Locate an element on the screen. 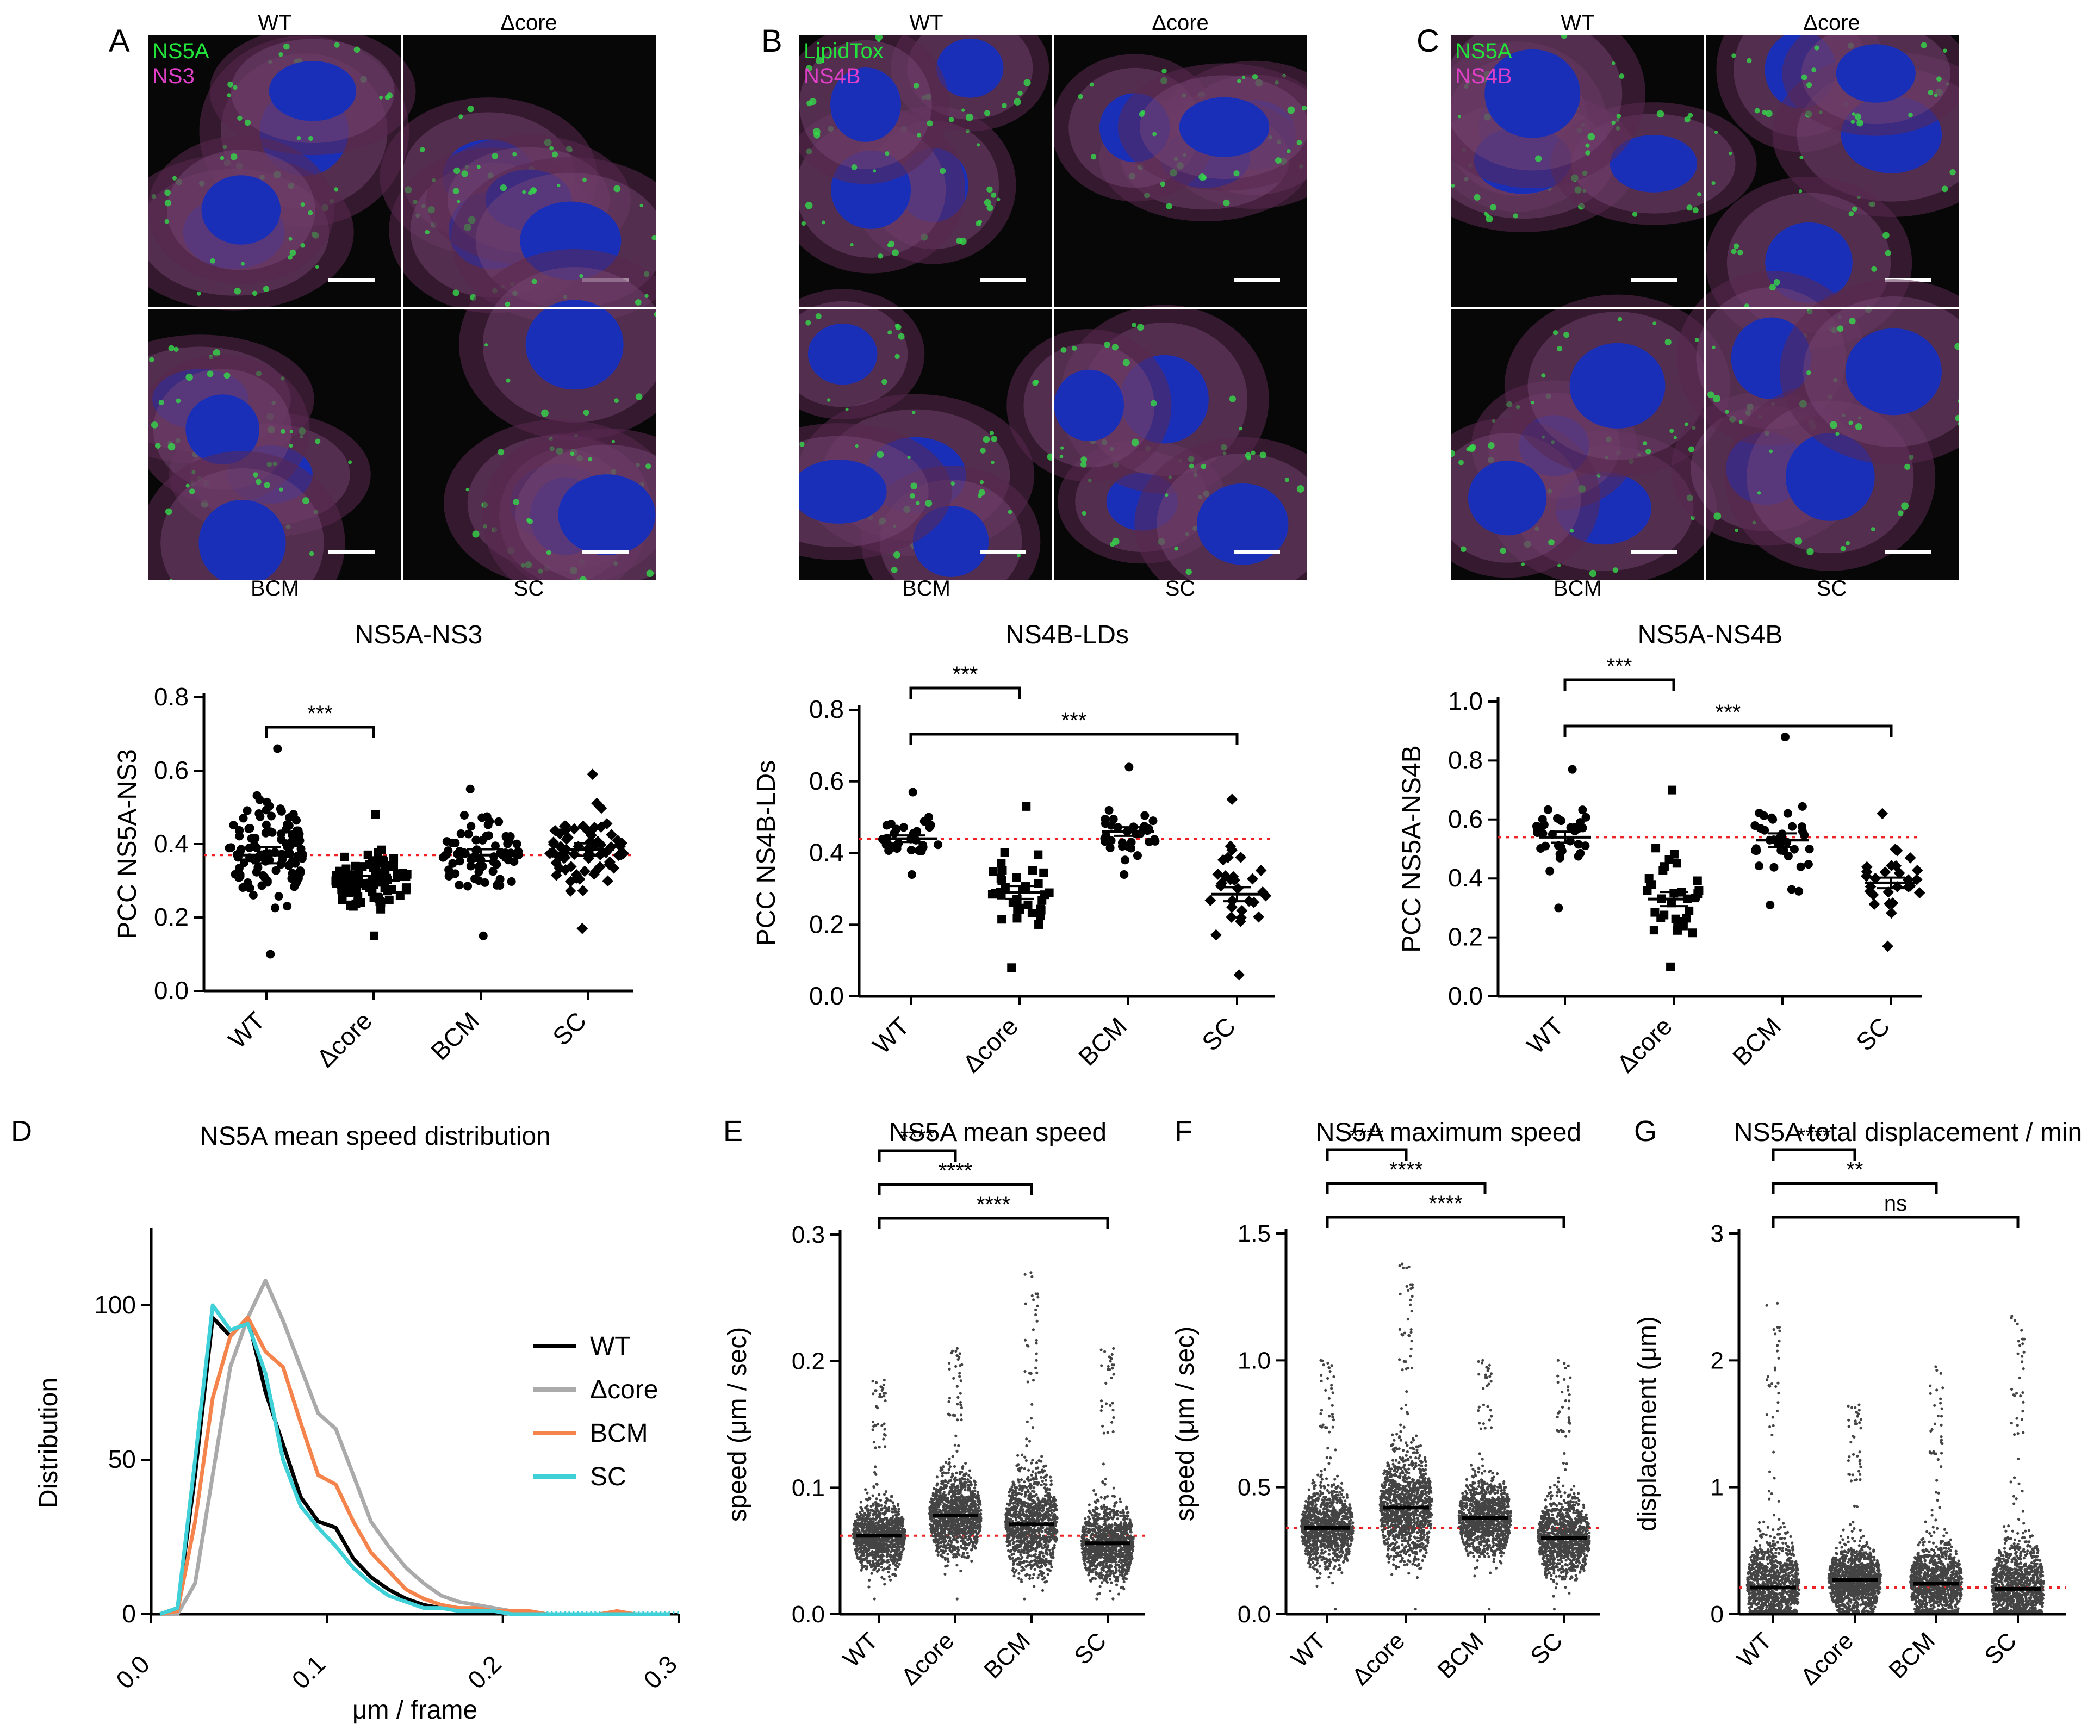 The width and height of the screenshot is (2100, 1736). y-tick-label: 0.8 is located at coordinates (826, 709).